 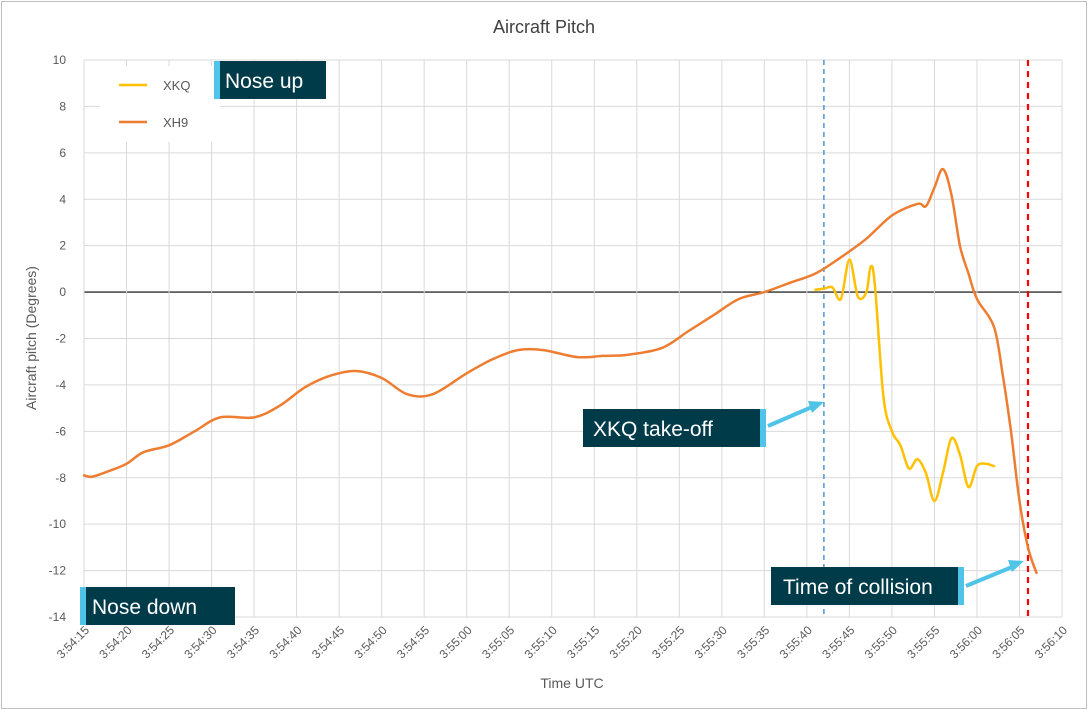 What do you see at coordinates (62, 246) in the screenshot?
I see `y-tick-label: 2` at bounding box center [62, 246].